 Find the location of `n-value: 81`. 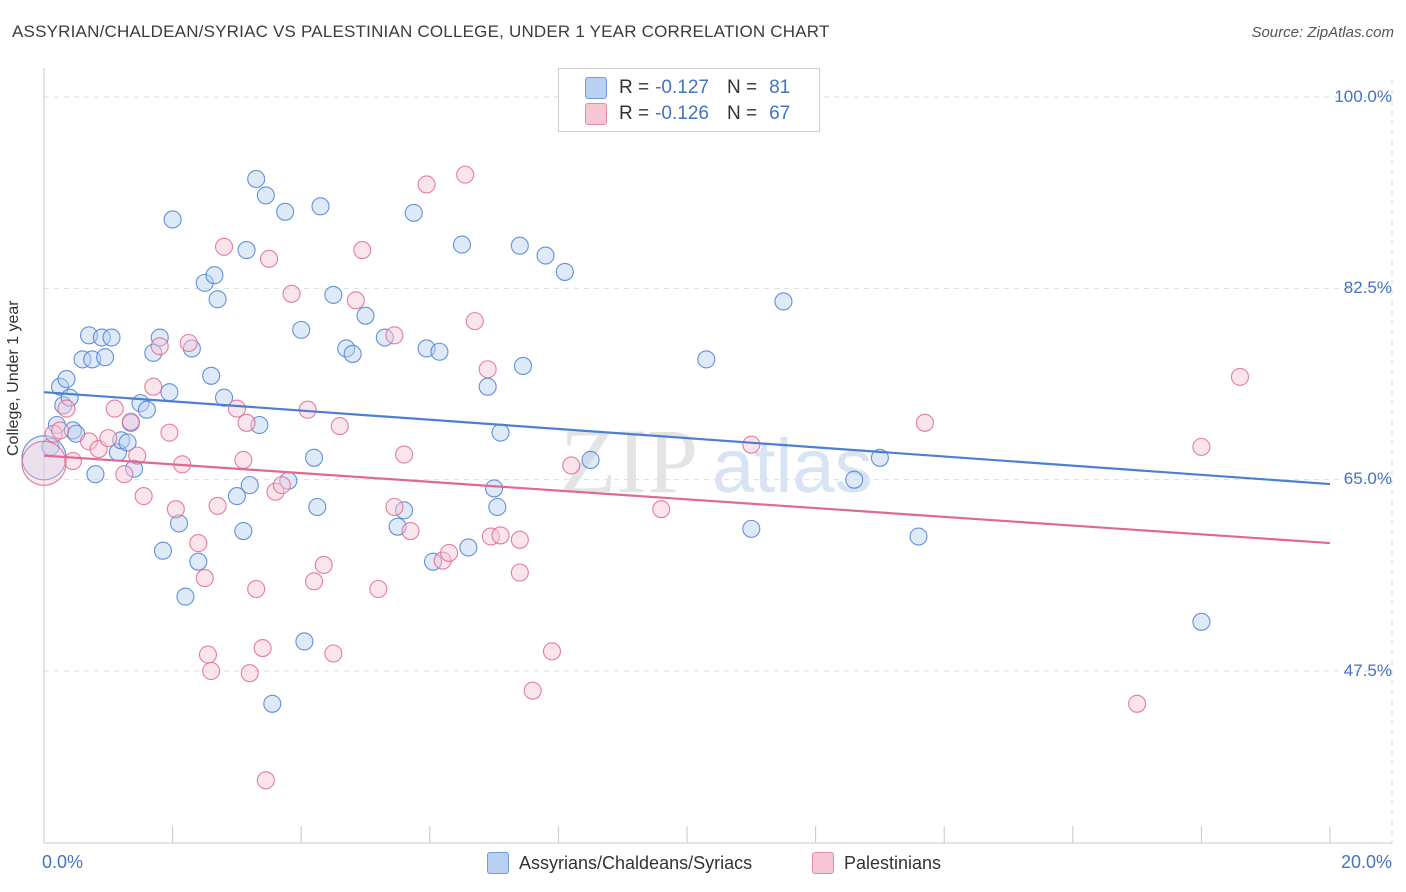

n-value: 81 is located at coordinates (780, 87).